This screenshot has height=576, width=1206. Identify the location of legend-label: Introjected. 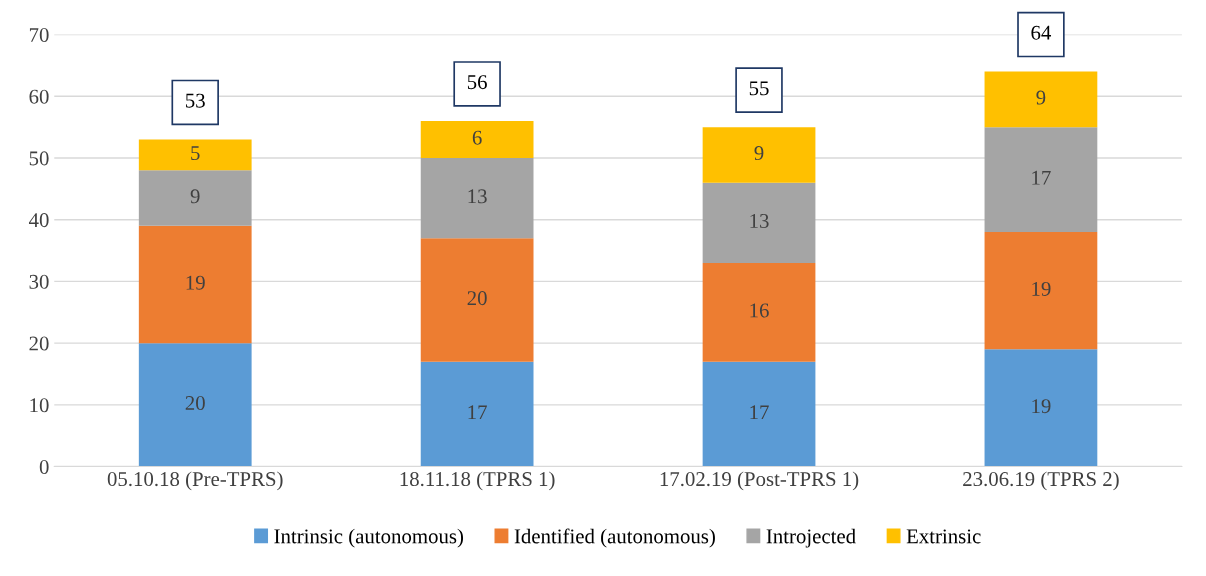
(811, 538).